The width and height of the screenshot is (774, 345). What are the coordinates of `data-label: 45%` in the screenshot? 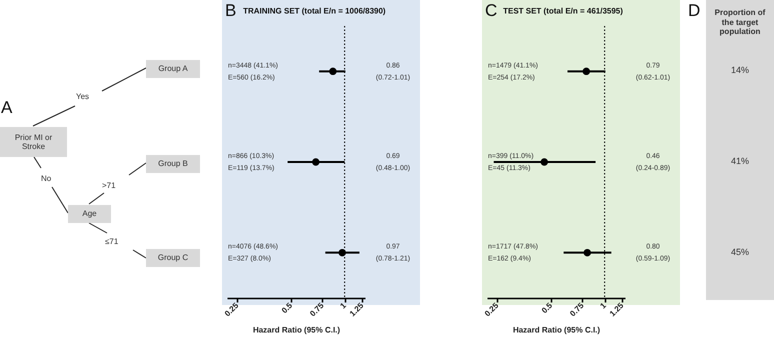 It's located at (740, 251).